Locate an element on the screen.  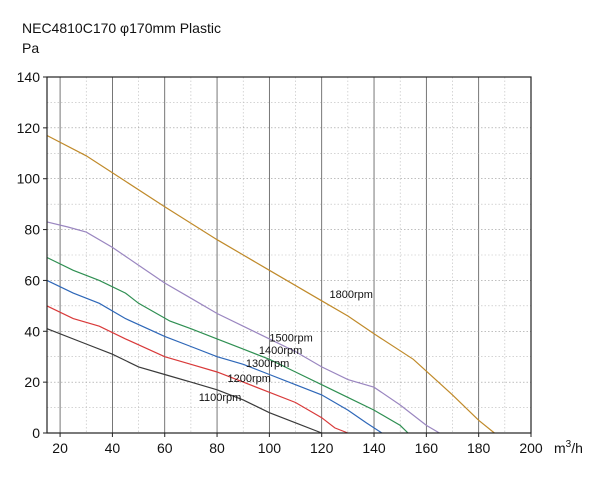
x-tick-label: 160 is located at coordinates (427, 448).